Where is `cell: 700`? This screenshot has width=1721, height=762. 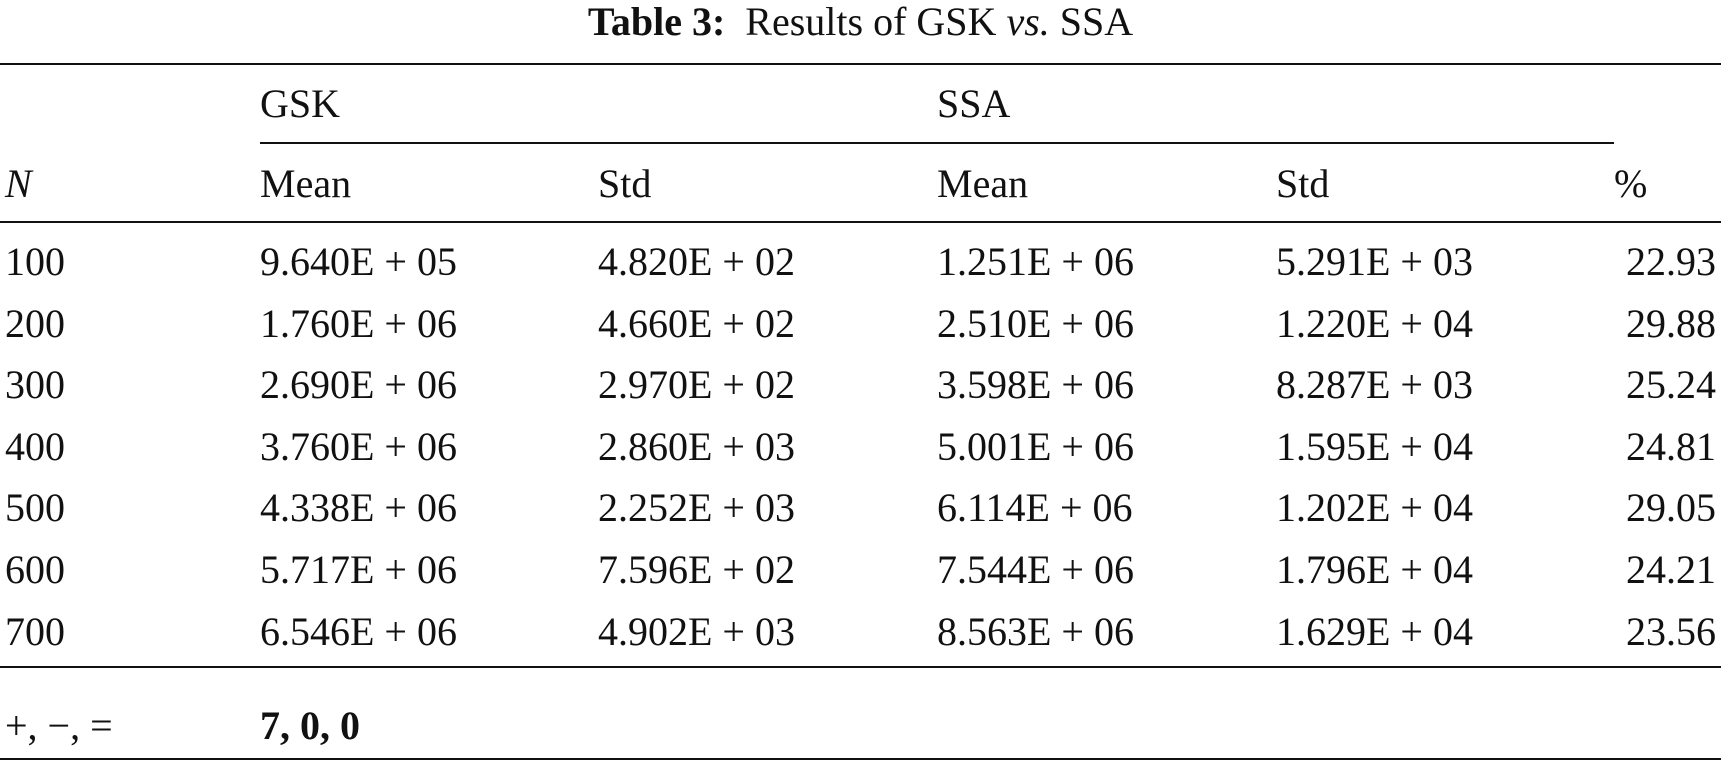
cell: 700 is located at coordinates (35, 631).